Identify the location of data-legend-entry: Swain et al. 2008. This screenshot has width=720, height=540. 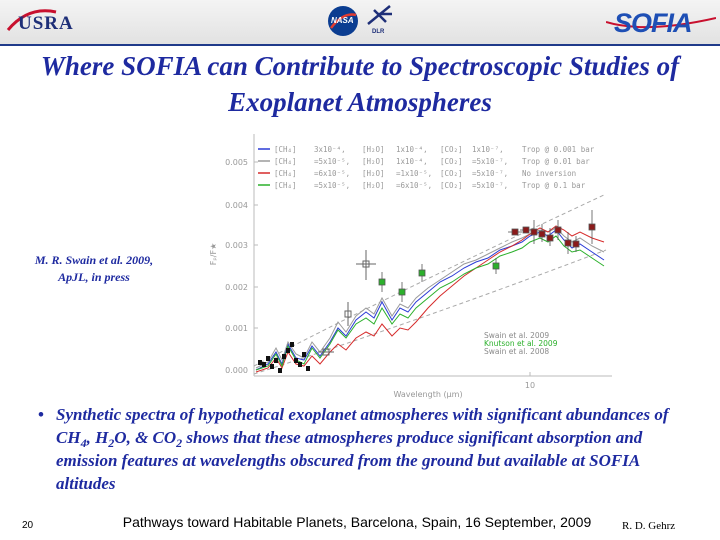
(516, 351).